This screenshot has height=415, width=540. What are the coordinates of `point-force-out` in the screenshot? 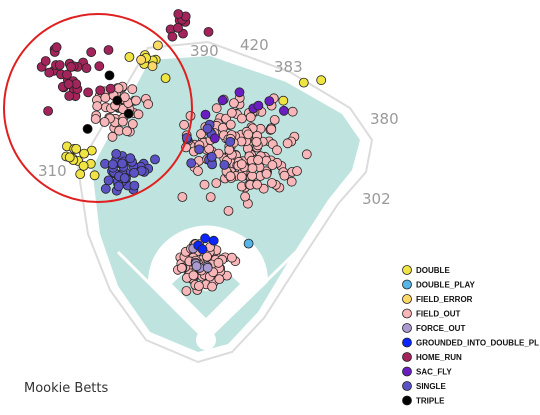 It's located at (207, 267).